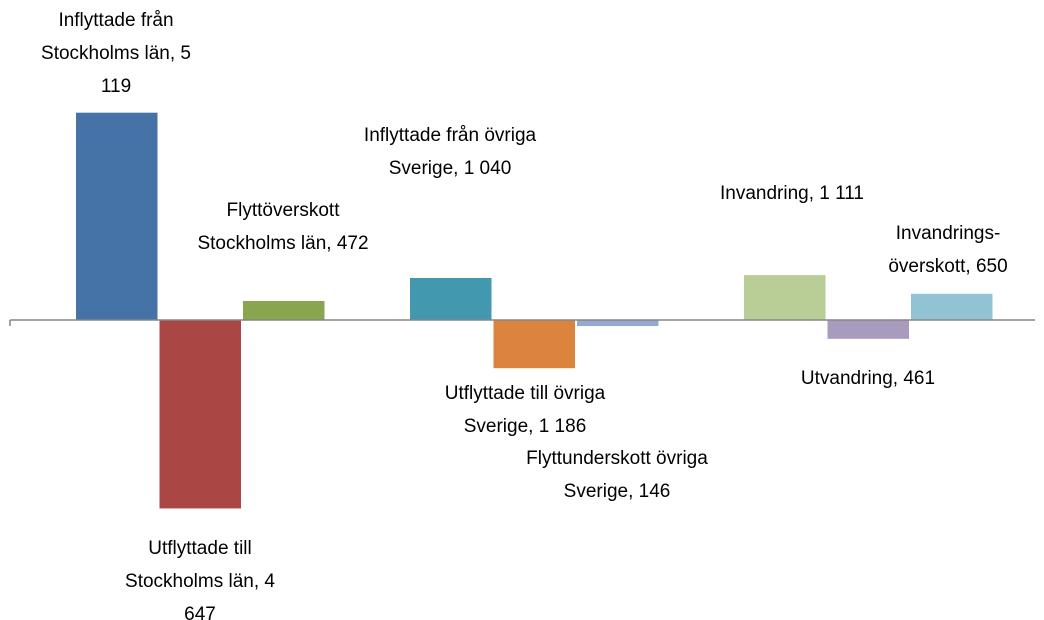 This screenshot has width=1044, height=620. Describe the element at coordinates (200, 579) in the screenshot. I see `data-label: Utflyttade till Stockholms län, 4 647` at that location.